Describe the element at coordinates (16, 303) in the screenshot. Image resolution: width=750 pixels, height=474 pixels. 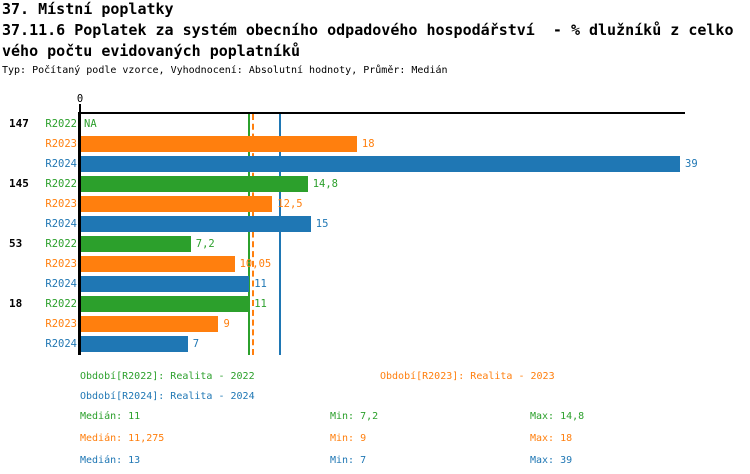
I see `group-label-18: 18` at that location.